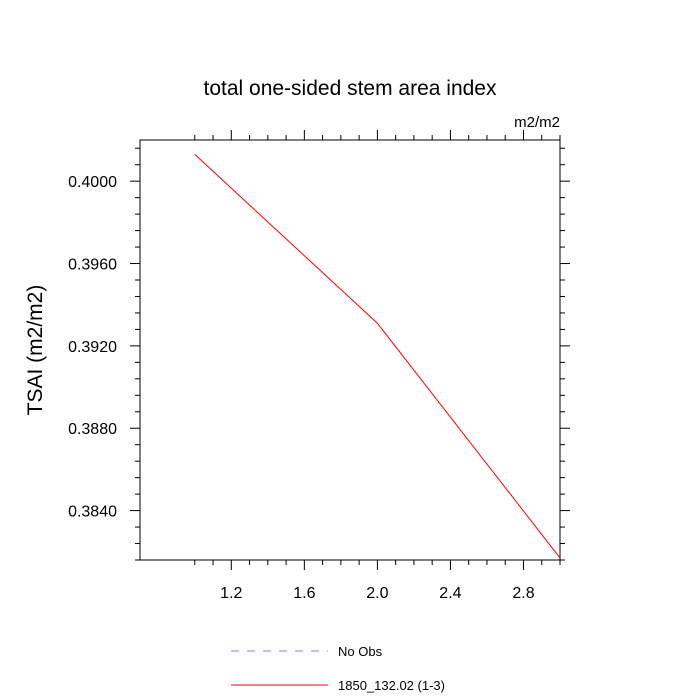 This screenshot has width=700, height=700. I want to click on x-tick-label: 1.6, so click(304, 593).